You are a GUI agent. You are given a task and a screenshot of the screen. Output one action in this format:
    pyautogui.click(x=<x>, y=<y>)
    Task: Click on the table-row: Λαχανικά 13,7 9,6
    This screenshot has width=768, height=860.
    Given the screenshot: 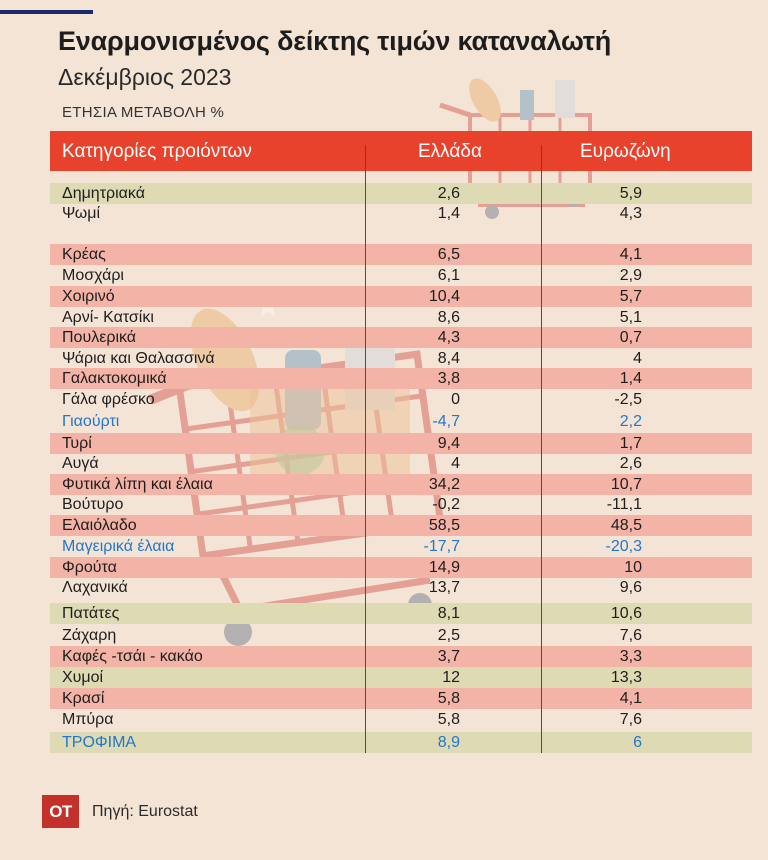 What is the action you would take?
    pyautogui.click(x=401, y=587)
    